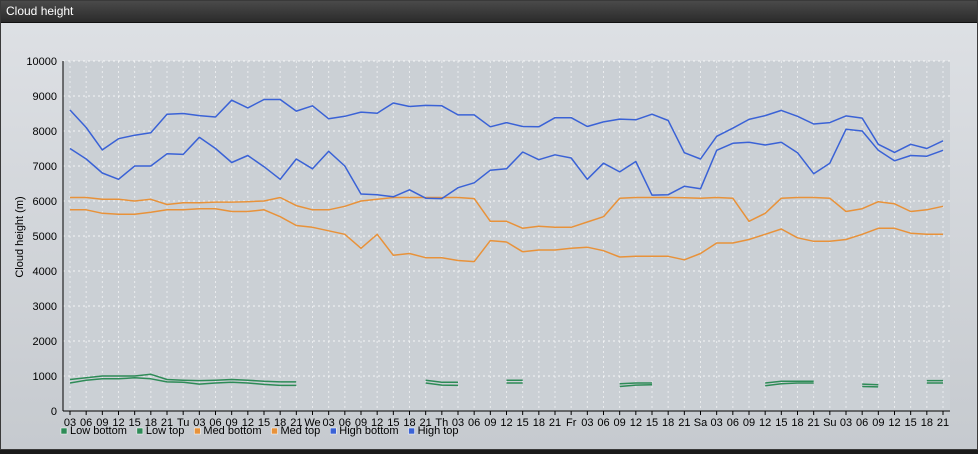  Describe the element at coordinates (54, 412) in the screenshot. I see `y-tick-label: 0` at that location.